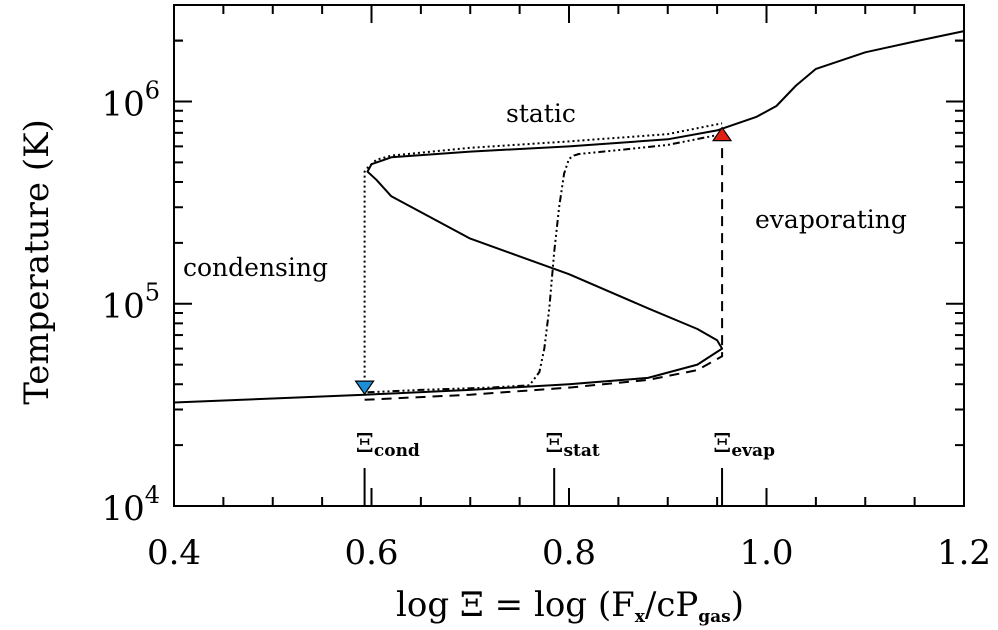 The image size is (998, 630). I want to click on marker-labels: Ξcond Ξstat Ξevap, so click(565, 445).